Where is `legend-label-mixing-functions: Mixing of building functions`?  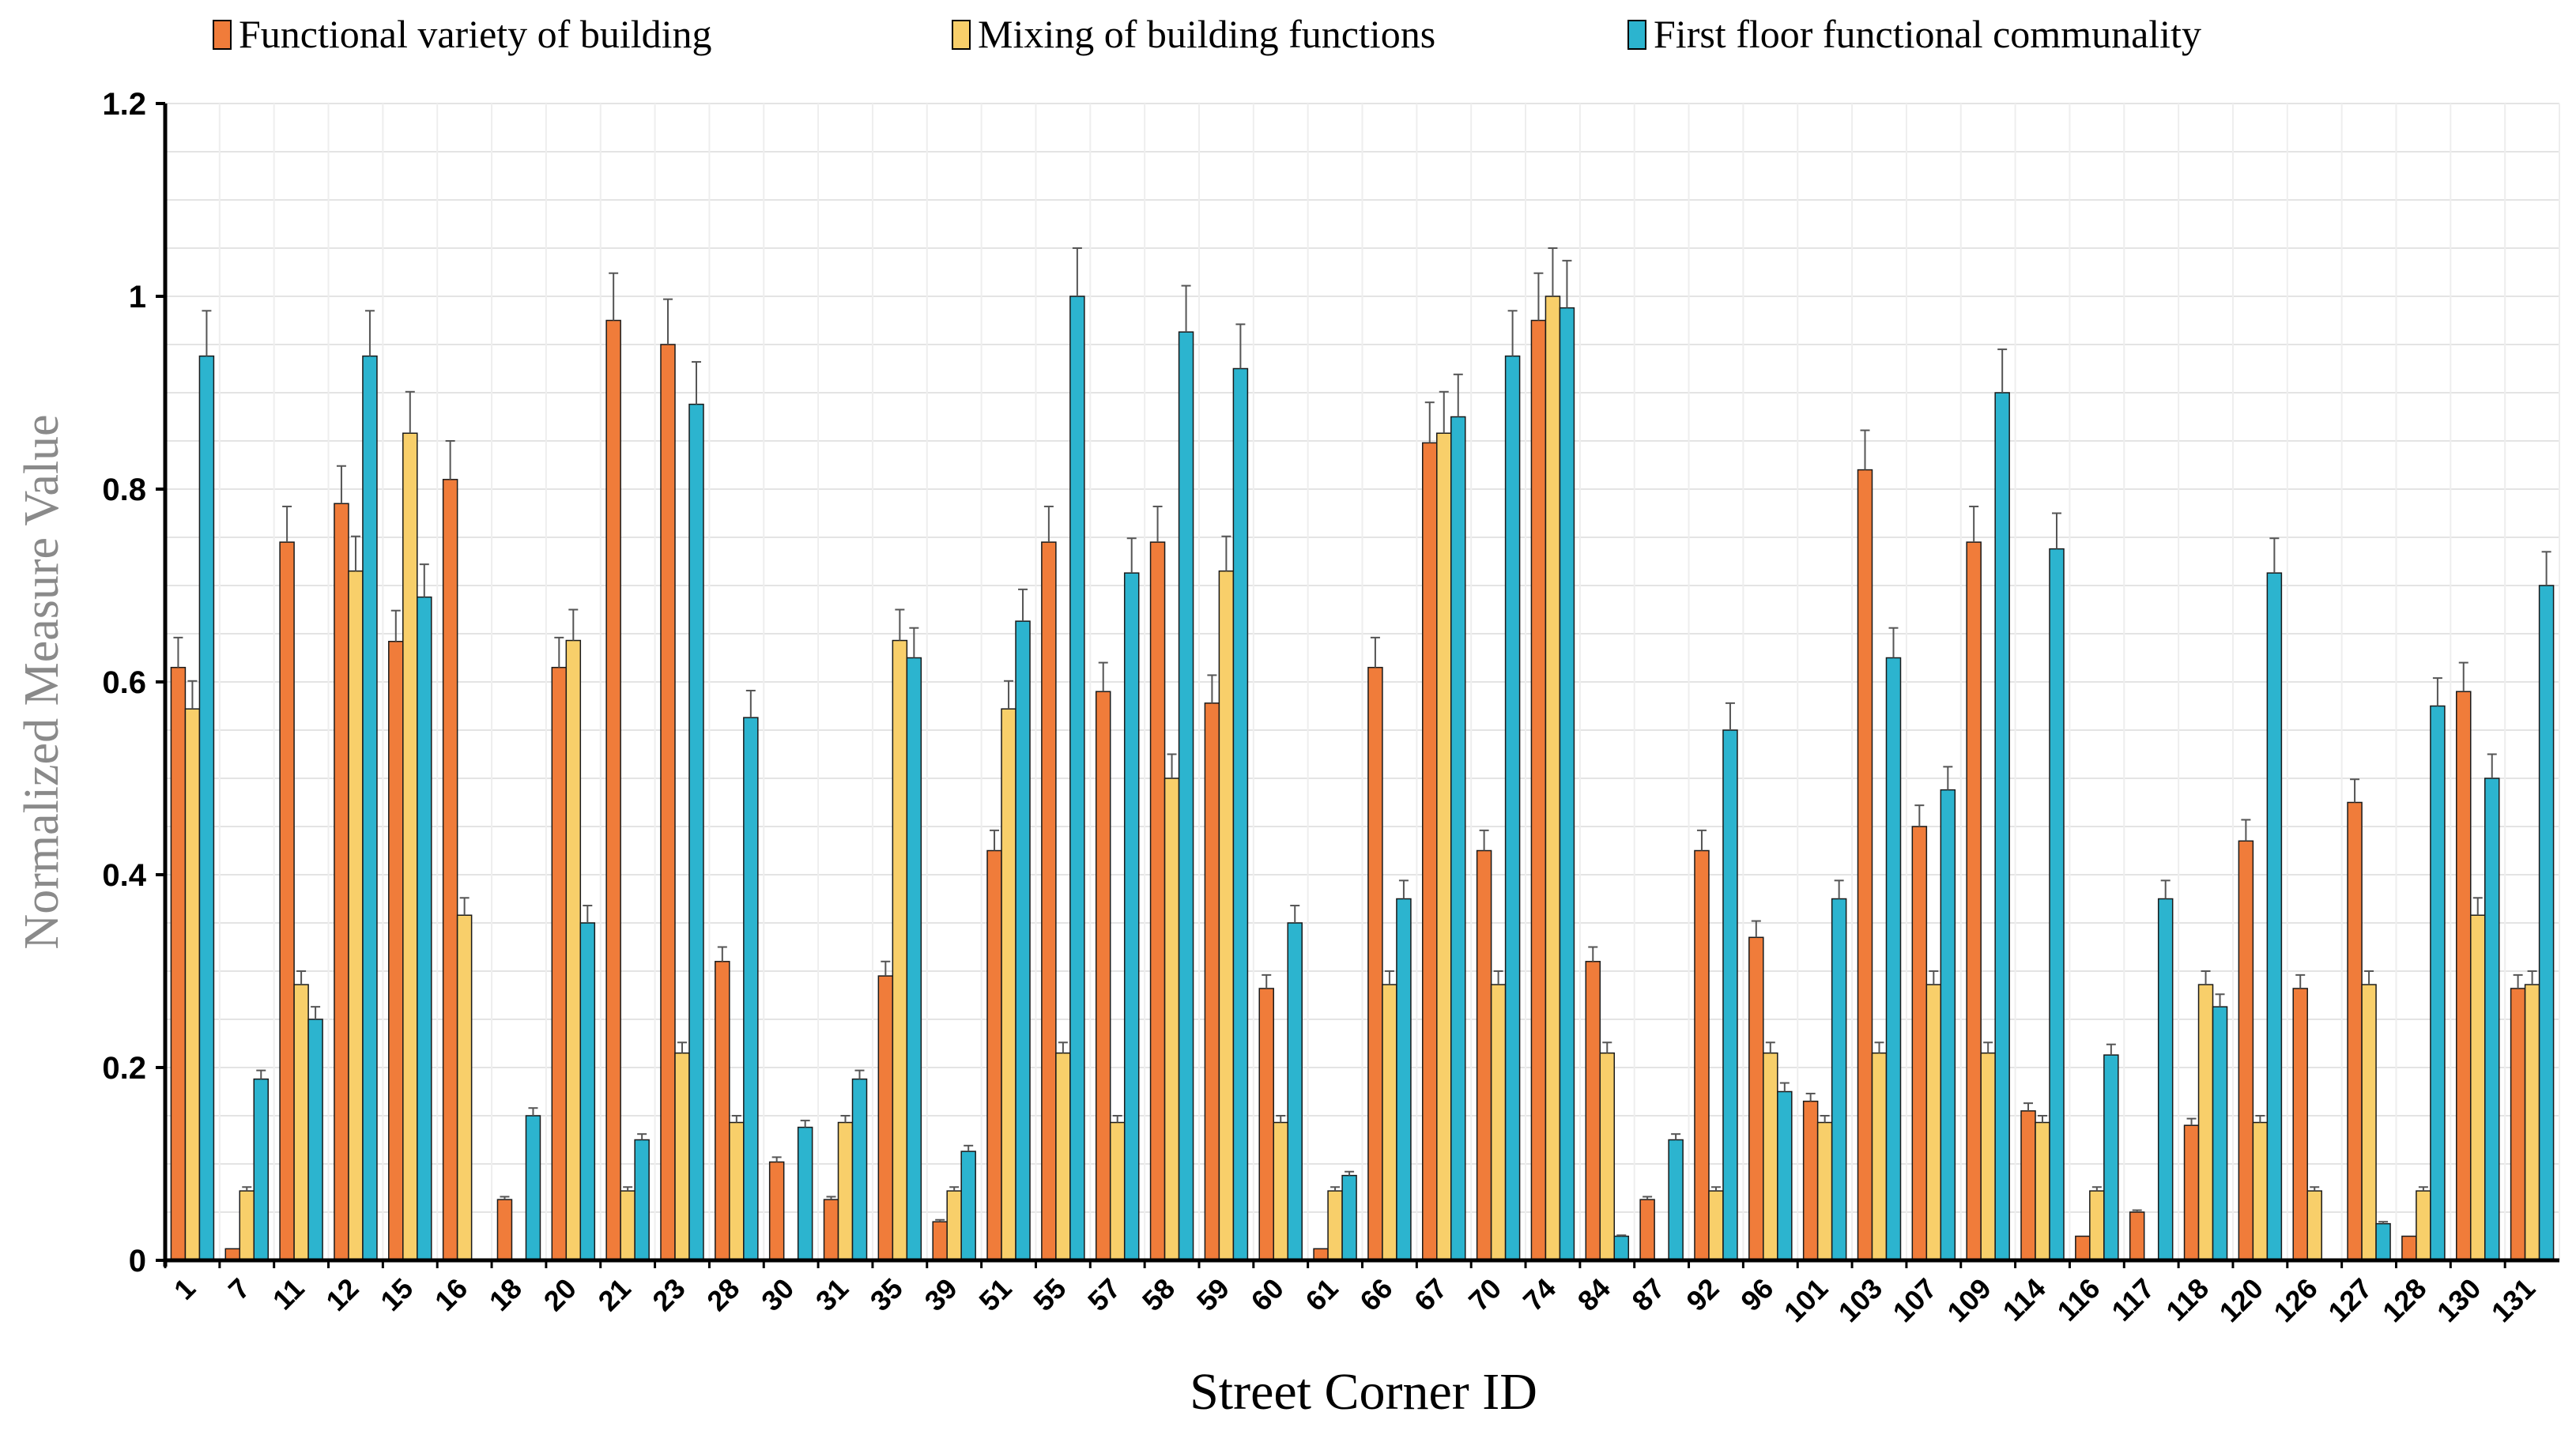 legend-label-mixing-functions: Mixing of building functions is located at coordinates (1206, 34).